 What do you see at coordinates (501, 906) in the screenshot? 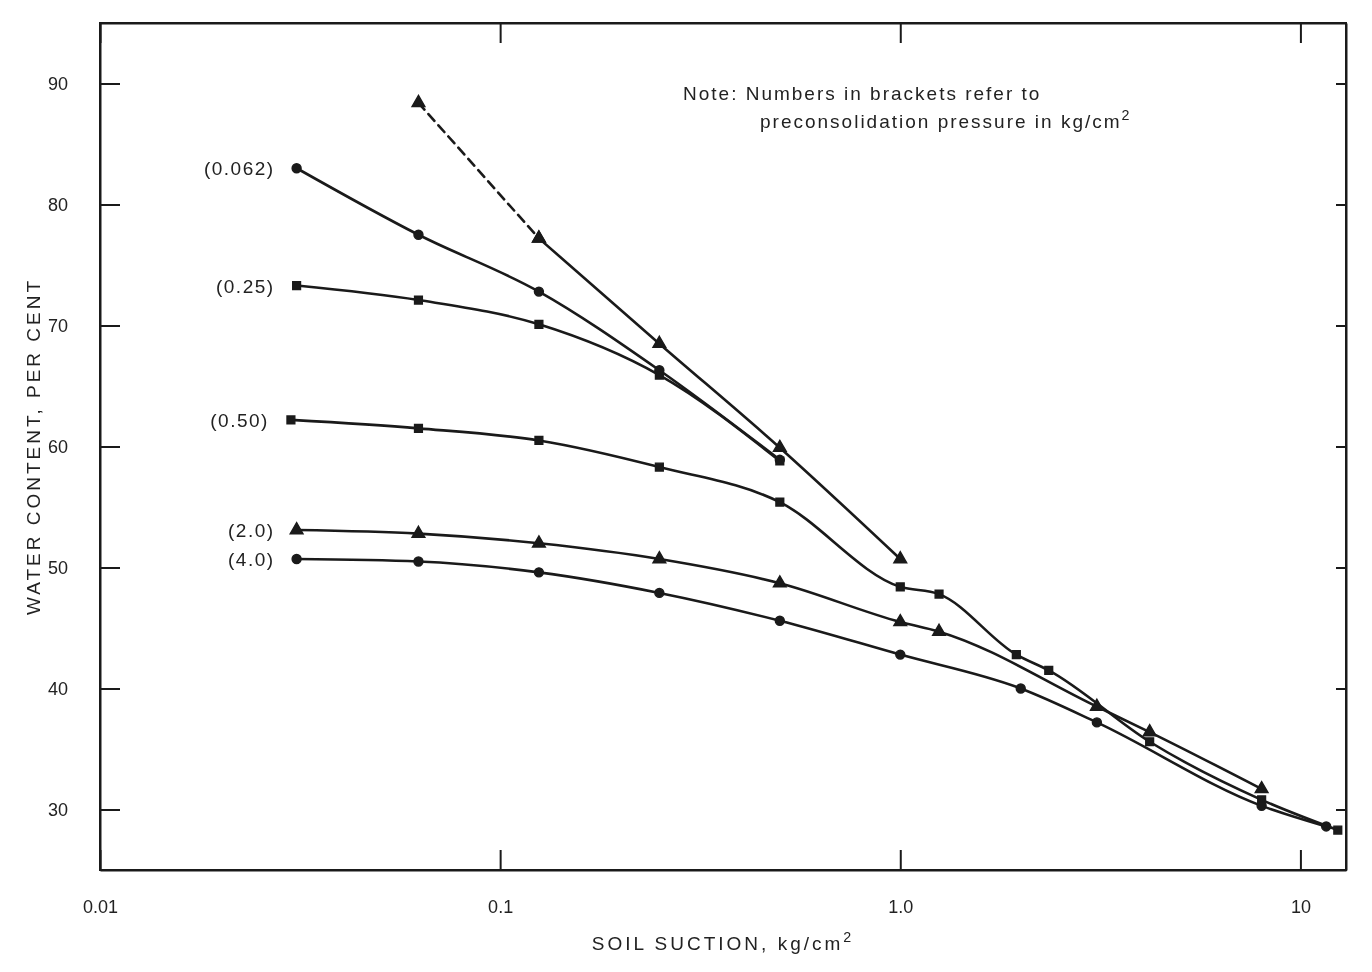
I see `x-tick-label: 0.1` at bounding box center [501, 906].